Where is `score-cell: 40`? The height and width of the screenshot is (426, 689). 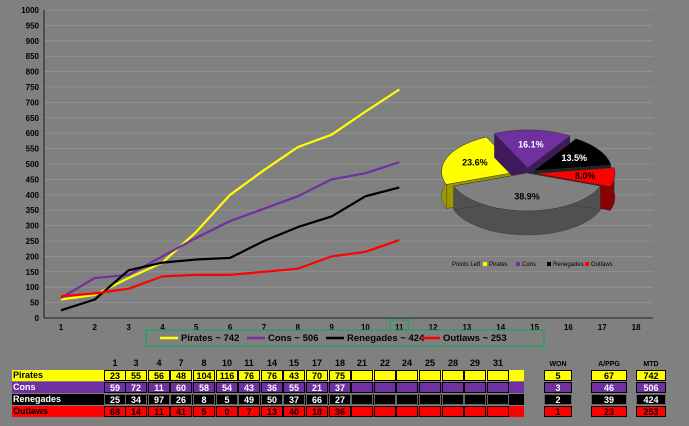 score-cell: 40 is located at coordinates (294, 411).